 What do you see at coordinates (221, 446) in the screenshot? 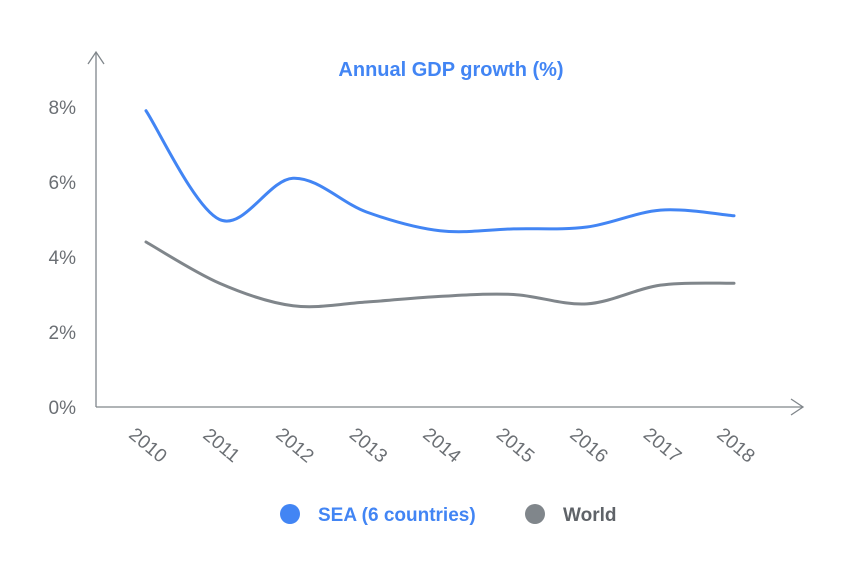
I see `x-tick-label: 2011` at bounding box center [221, 446].